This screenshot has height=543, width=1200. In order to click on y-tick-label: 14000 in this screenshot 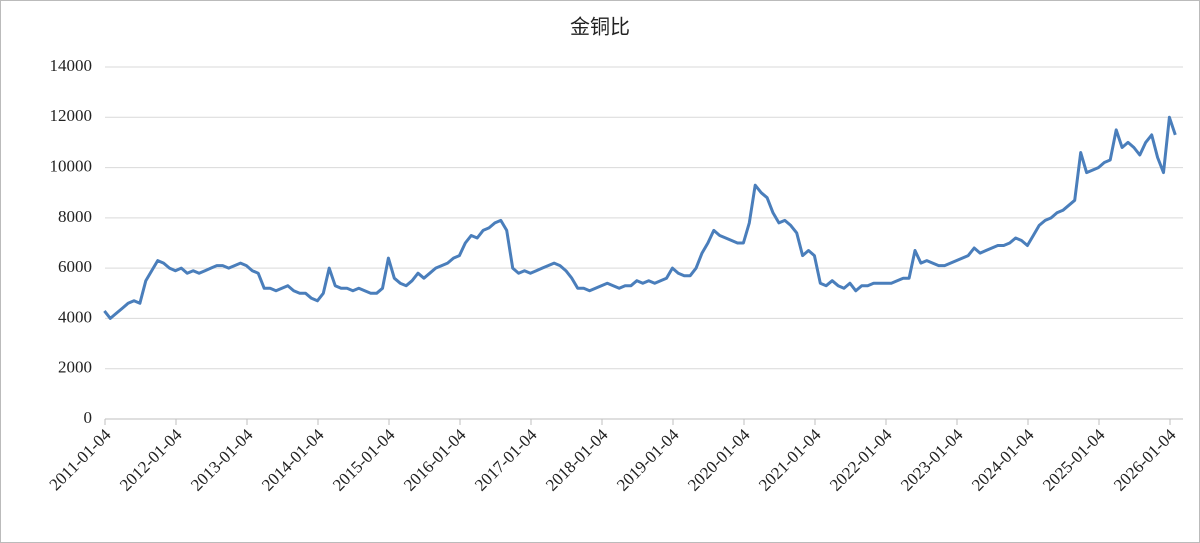, I will do `click(71, 65)`.